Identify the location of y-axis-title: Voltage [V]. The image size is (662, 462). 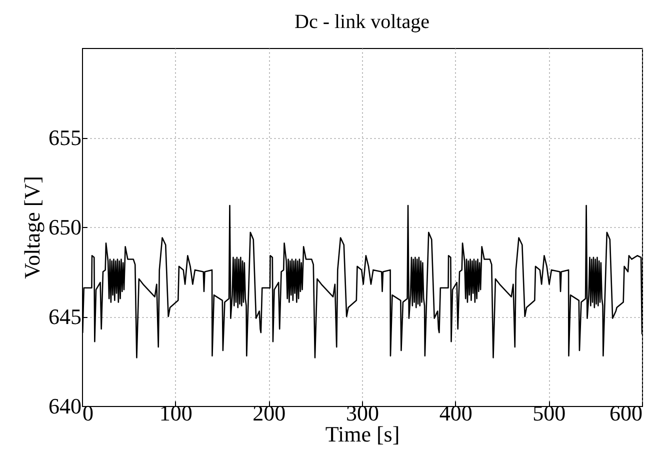
(32, 227).